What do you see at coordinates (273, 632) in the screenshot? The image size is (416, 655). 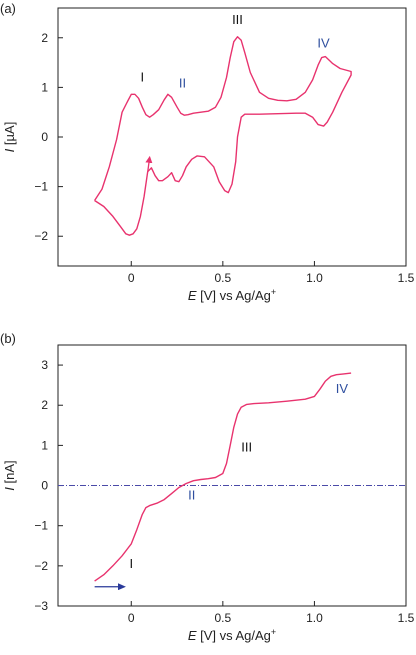 I see `x-axis-label-b-sup: +` at bounding box center [273, 632].